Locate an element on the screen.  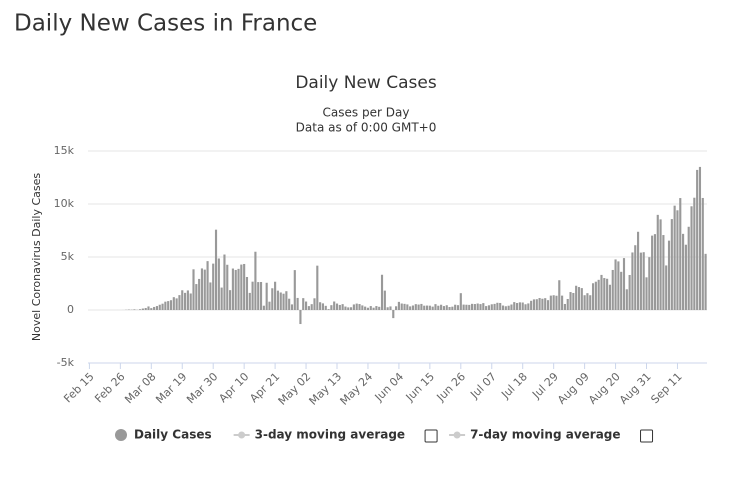
legend-label: 7-day moving average is located at coordinates (545, 435).